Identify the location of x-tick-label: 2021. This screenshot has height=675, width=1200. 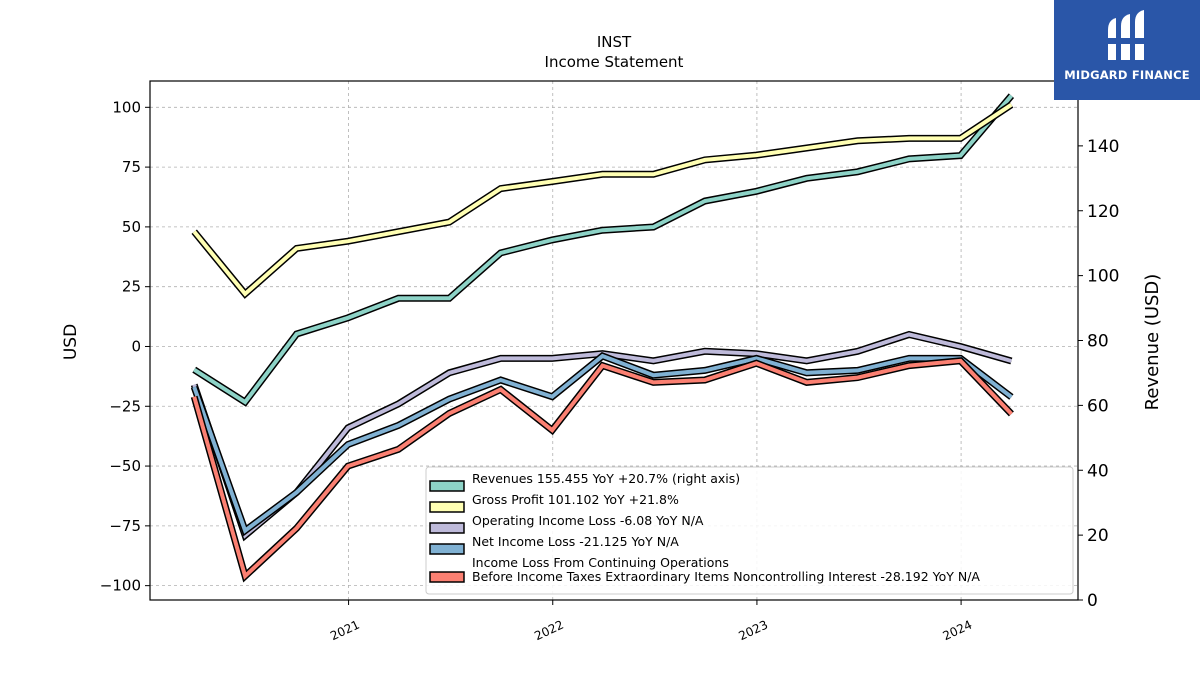
(345, 631).